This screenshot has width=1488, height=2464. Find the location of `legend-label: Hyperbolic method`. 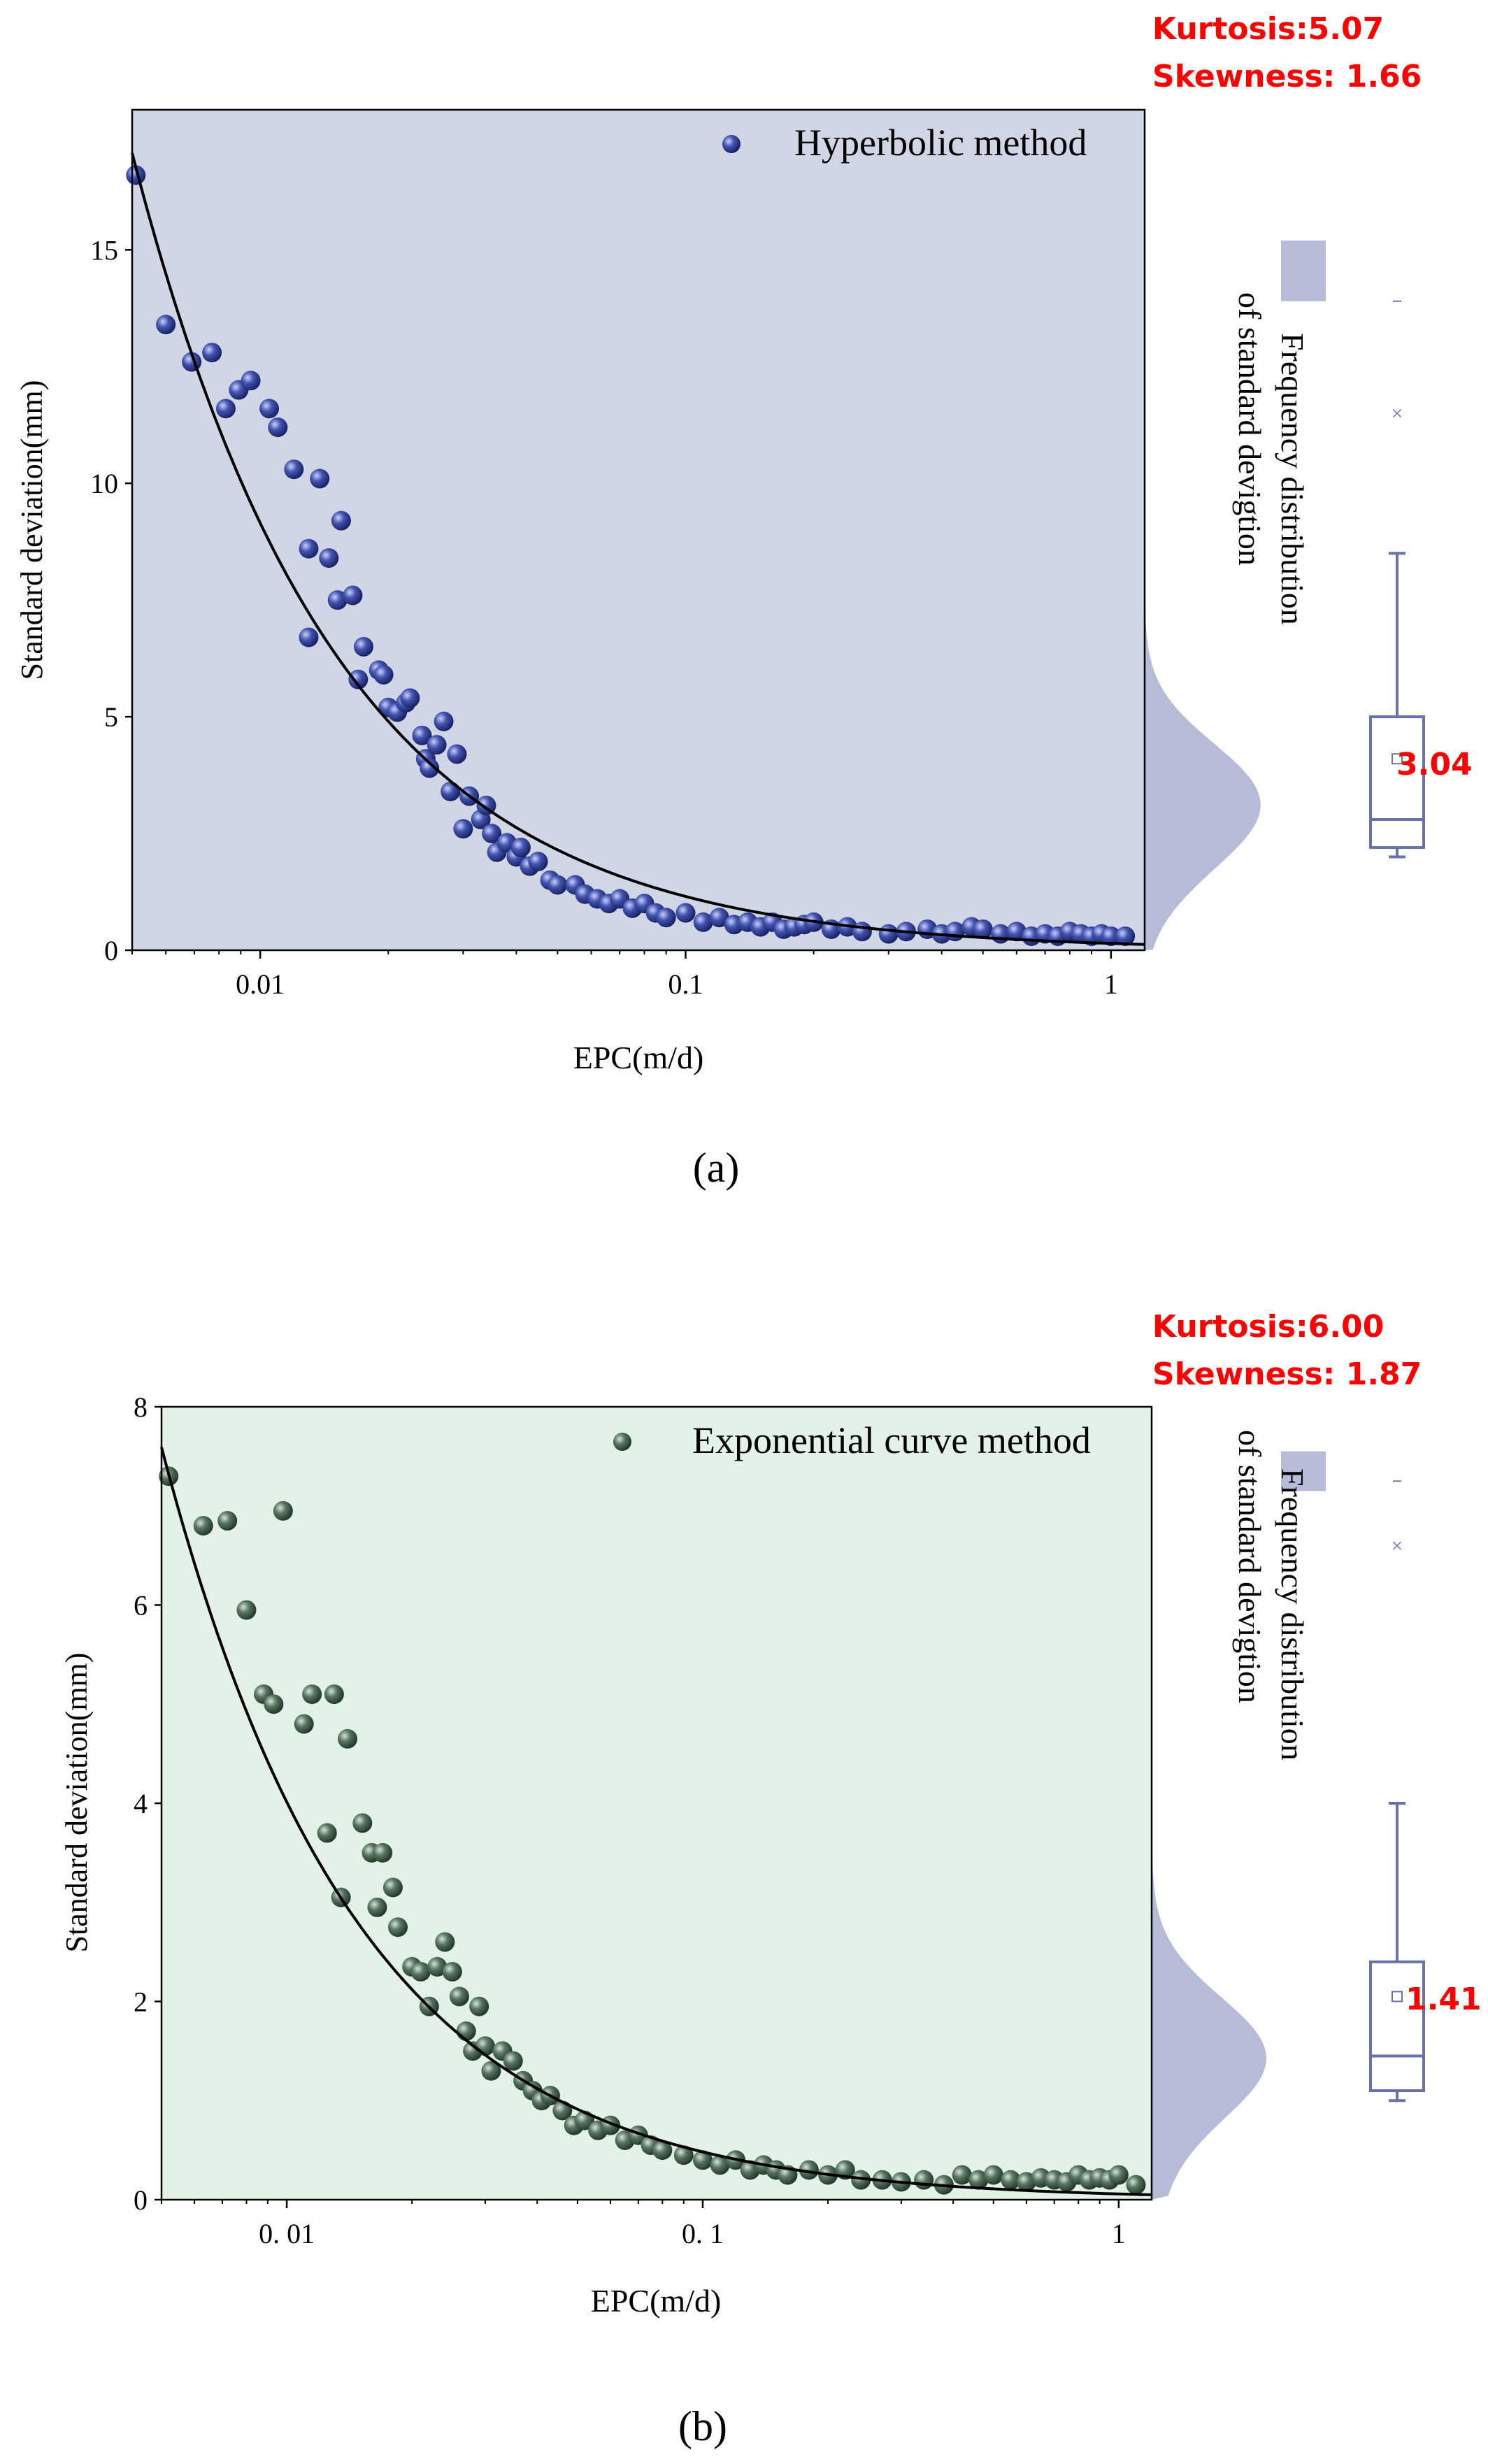

legend-label: Hyperbolic method is located at coordinates (940, 143).